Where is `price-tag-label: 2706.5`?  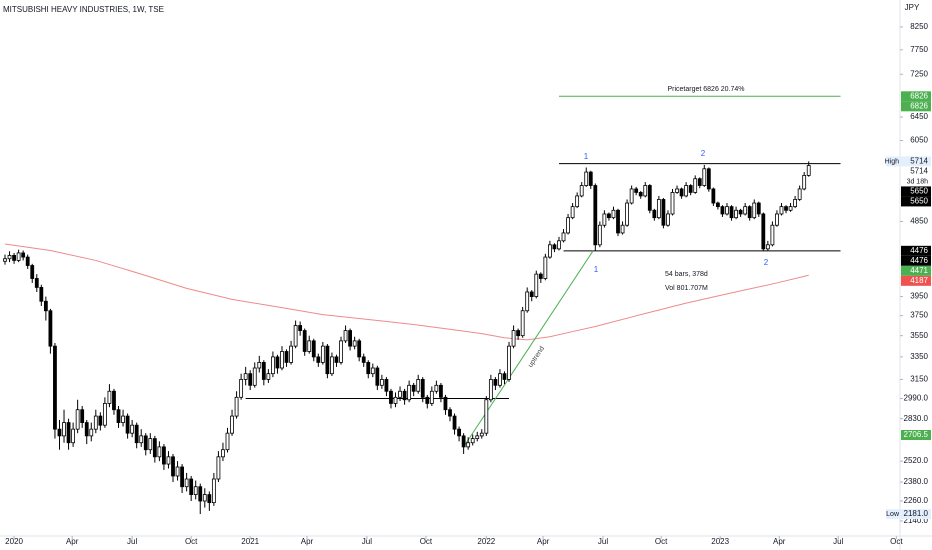
price-tag-label: 2706.5 is located at coordinates (916, 434).